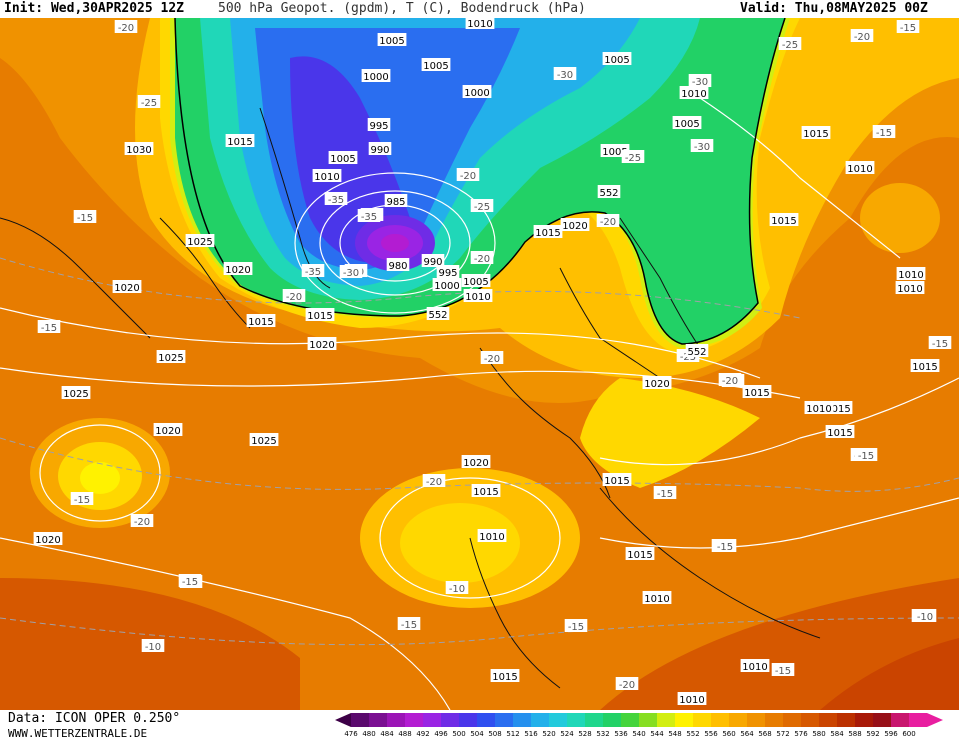 The image size is (959, 741). I want to click on svg-text: 1025, so click(75, 394).